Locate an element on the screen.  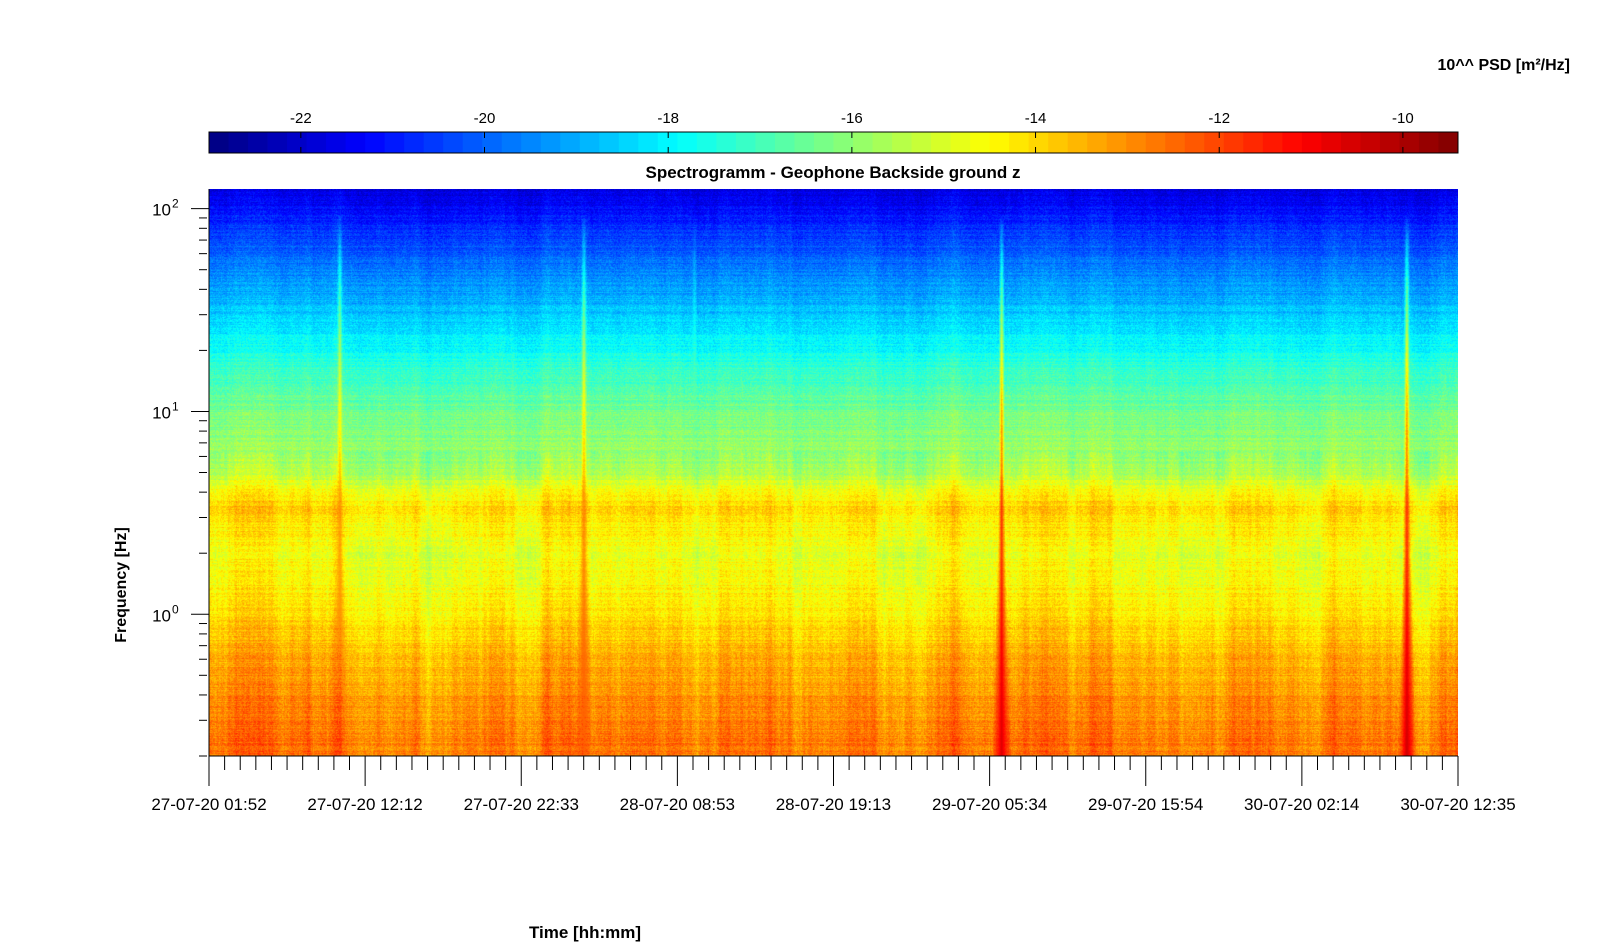
colorbar-frame is located at coordinates (833, 142).